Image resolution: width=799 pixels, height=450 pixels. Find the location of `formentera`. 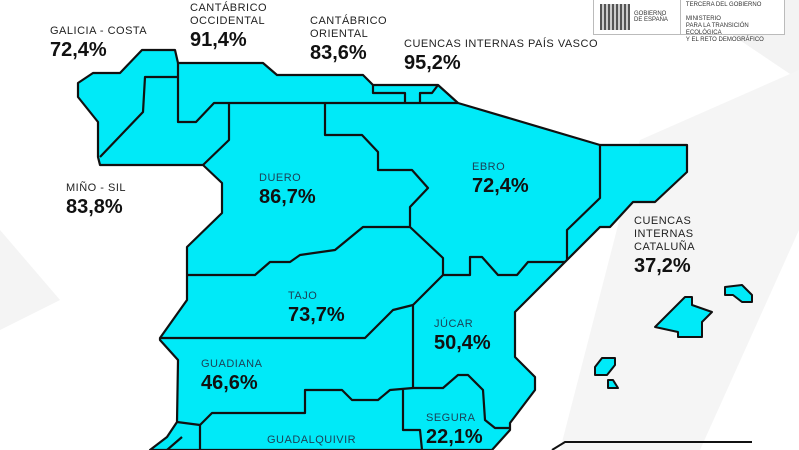

formentera is located at coordinates (613, 384).